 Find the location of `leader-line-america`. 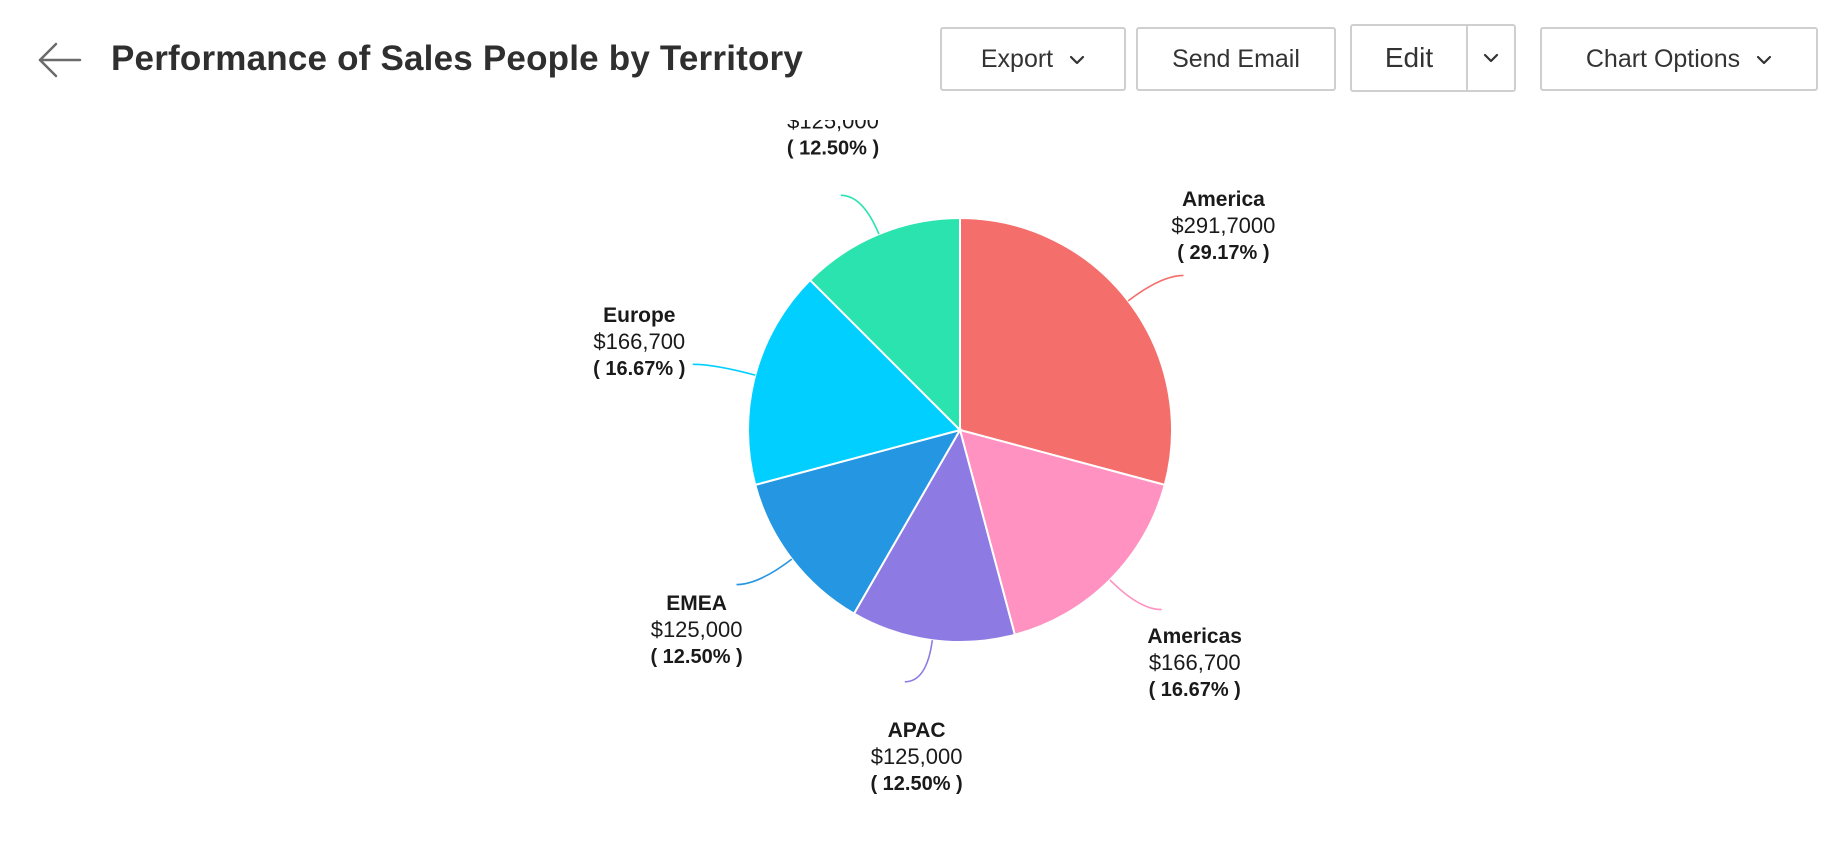

leader-line-america is located at coordinates (1155, 288).